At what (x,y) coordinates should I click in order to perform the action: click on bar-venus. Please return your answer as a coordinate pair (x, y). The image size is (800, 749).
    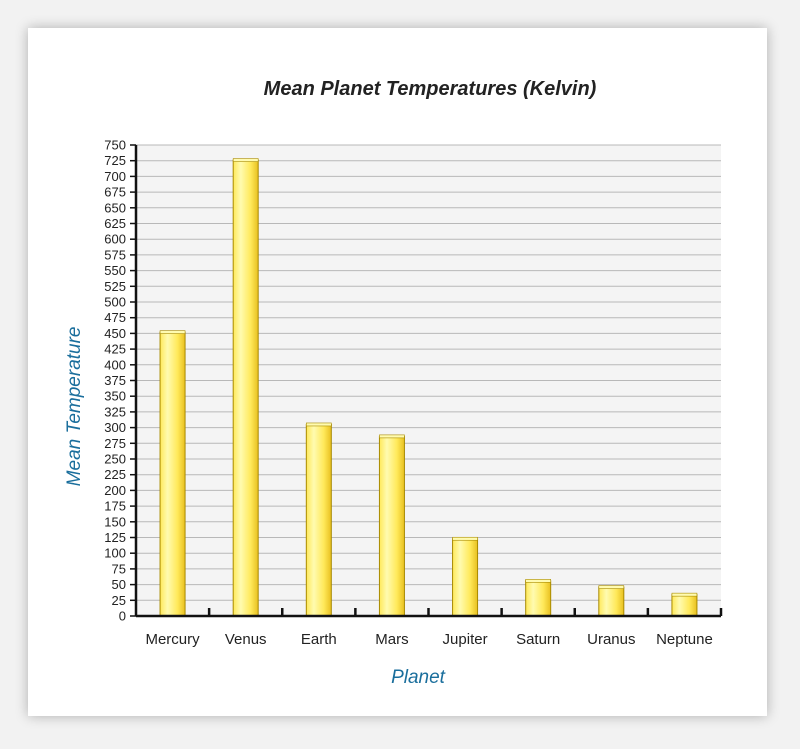
    Looking at the image, I should click on (245, 388).